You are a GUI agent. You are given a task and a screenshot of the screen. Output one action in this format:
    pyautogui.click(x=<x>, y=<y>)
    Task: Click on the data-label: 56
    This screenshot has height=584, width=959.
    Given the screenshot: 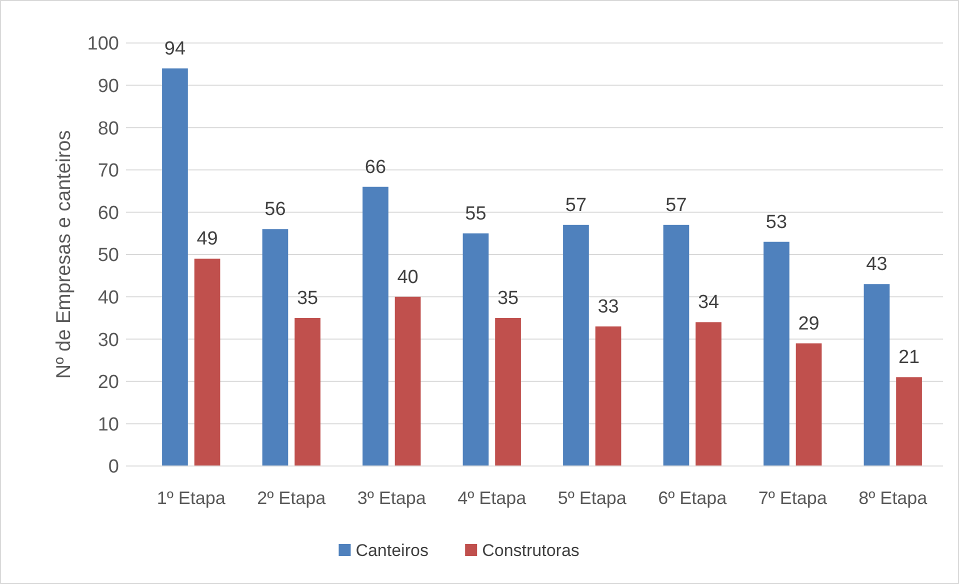 What is the action you would take?
    pyautogui.click(x=275, y=209)
    